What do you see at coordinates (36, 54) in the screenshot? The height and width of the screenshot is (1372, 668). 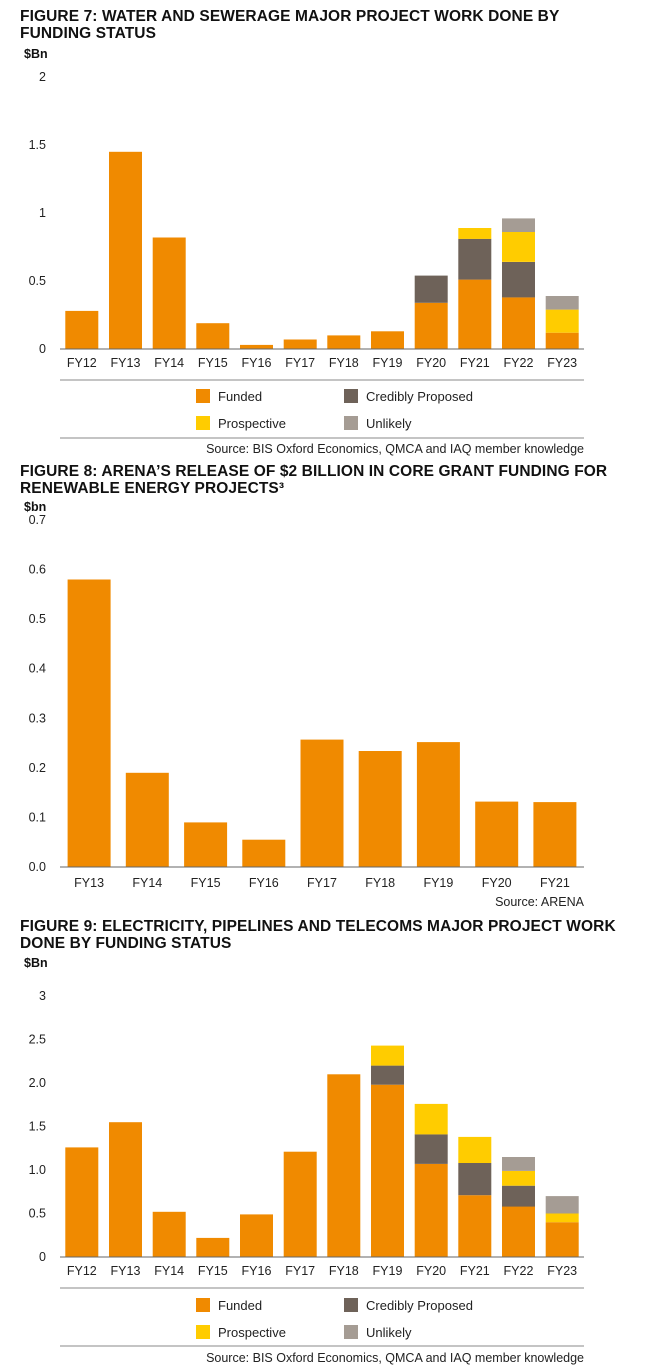 I see `figure-7-y-unit: $Bn` at bounding box center [36, 54].